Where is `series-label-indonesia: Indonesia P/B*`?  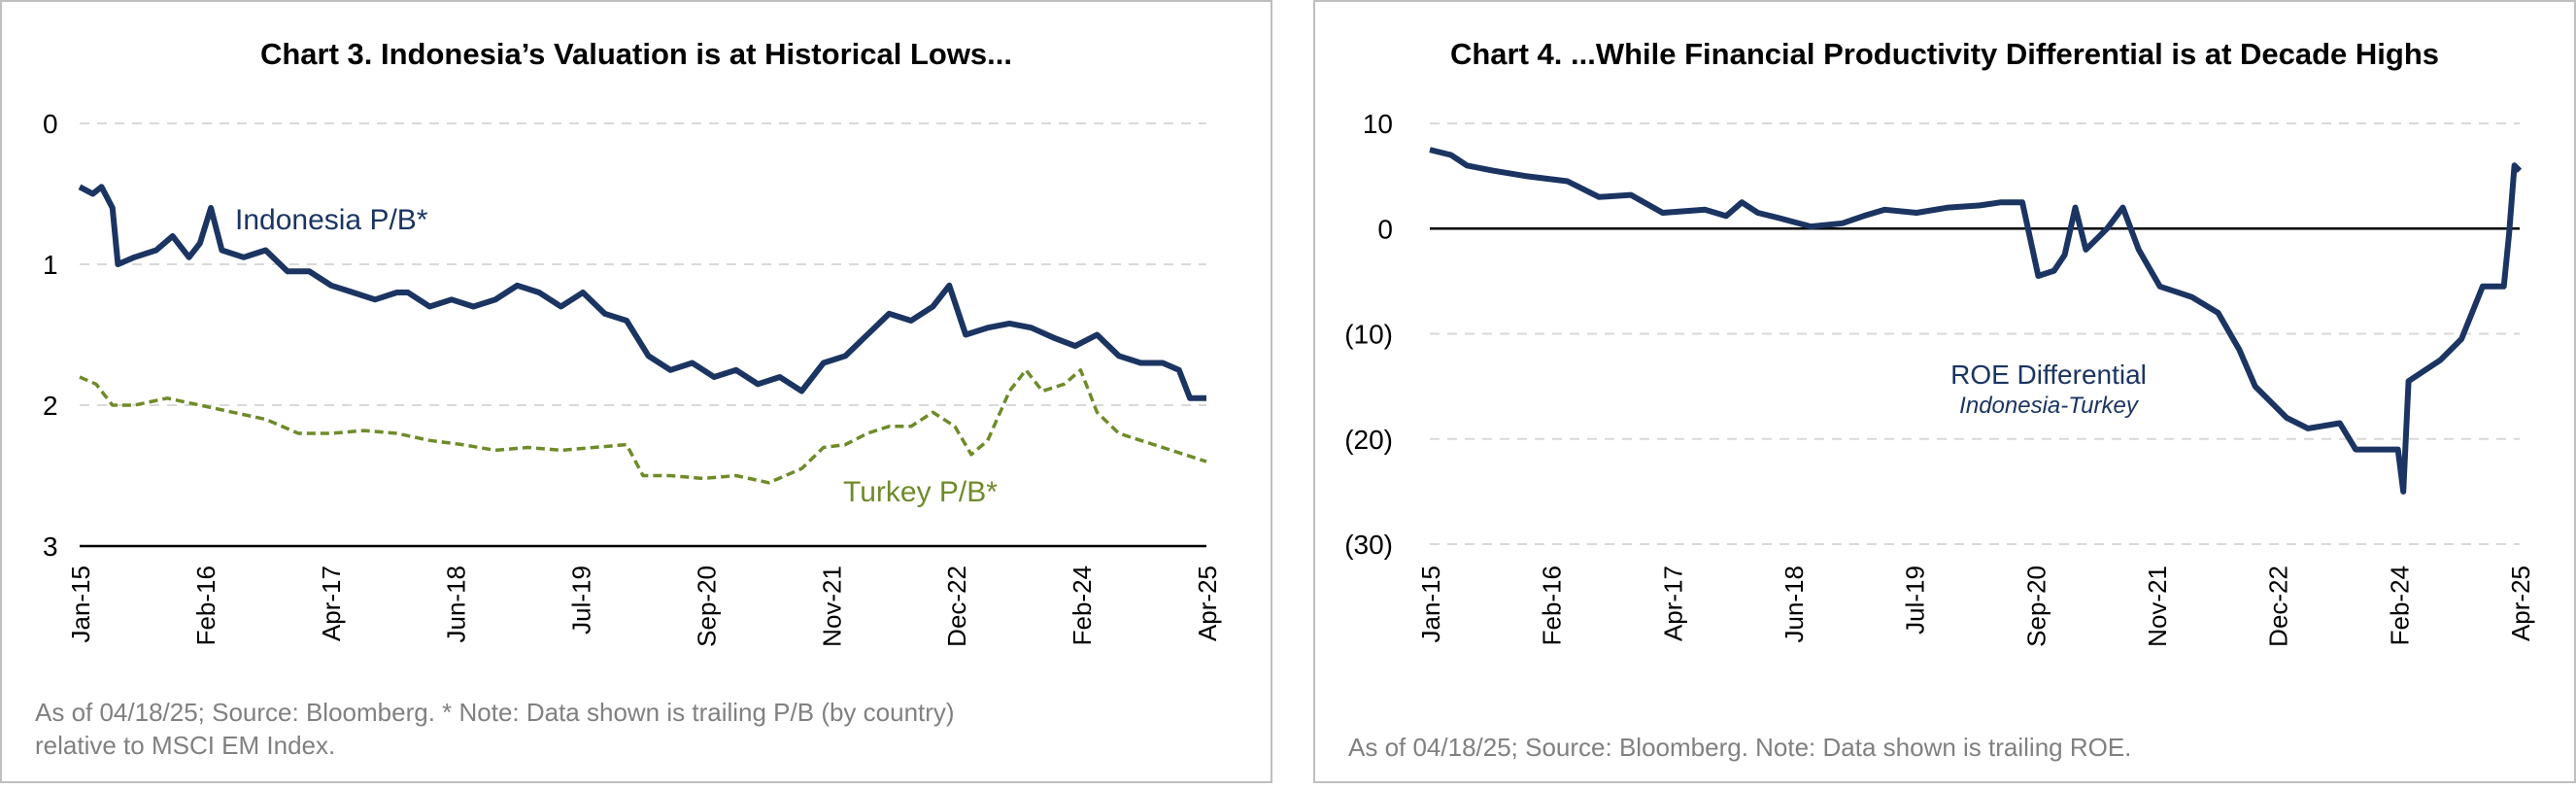
series-label-indonesia: Indonesia P/B* is located at coordinates (331, 220).